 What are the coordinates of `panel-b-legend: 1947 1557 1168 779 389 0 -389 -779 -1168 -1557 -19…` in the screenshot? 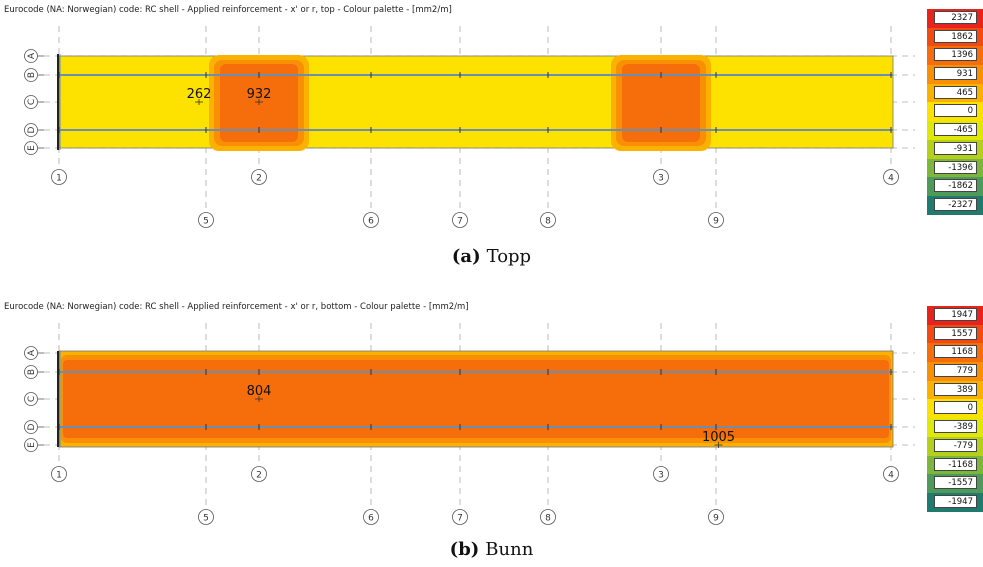 It's located at (955, 409).